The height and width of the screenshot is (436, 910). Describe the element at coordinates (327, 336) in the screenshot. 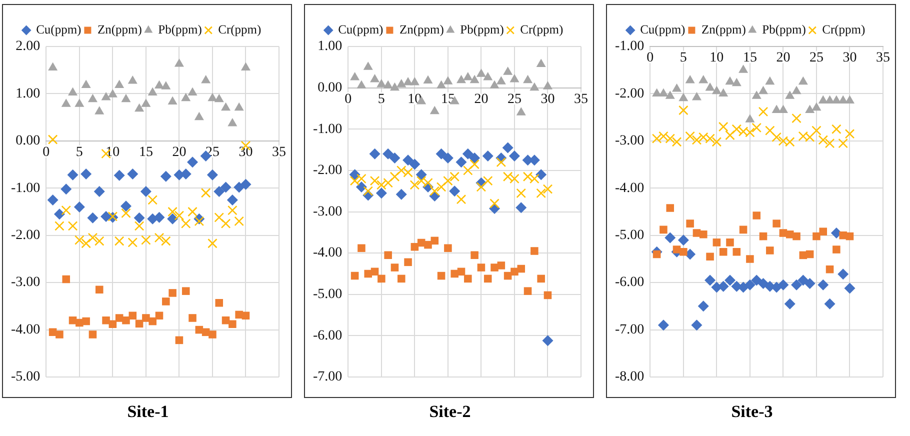

I see `y-tick-label: -6.00` at that location.